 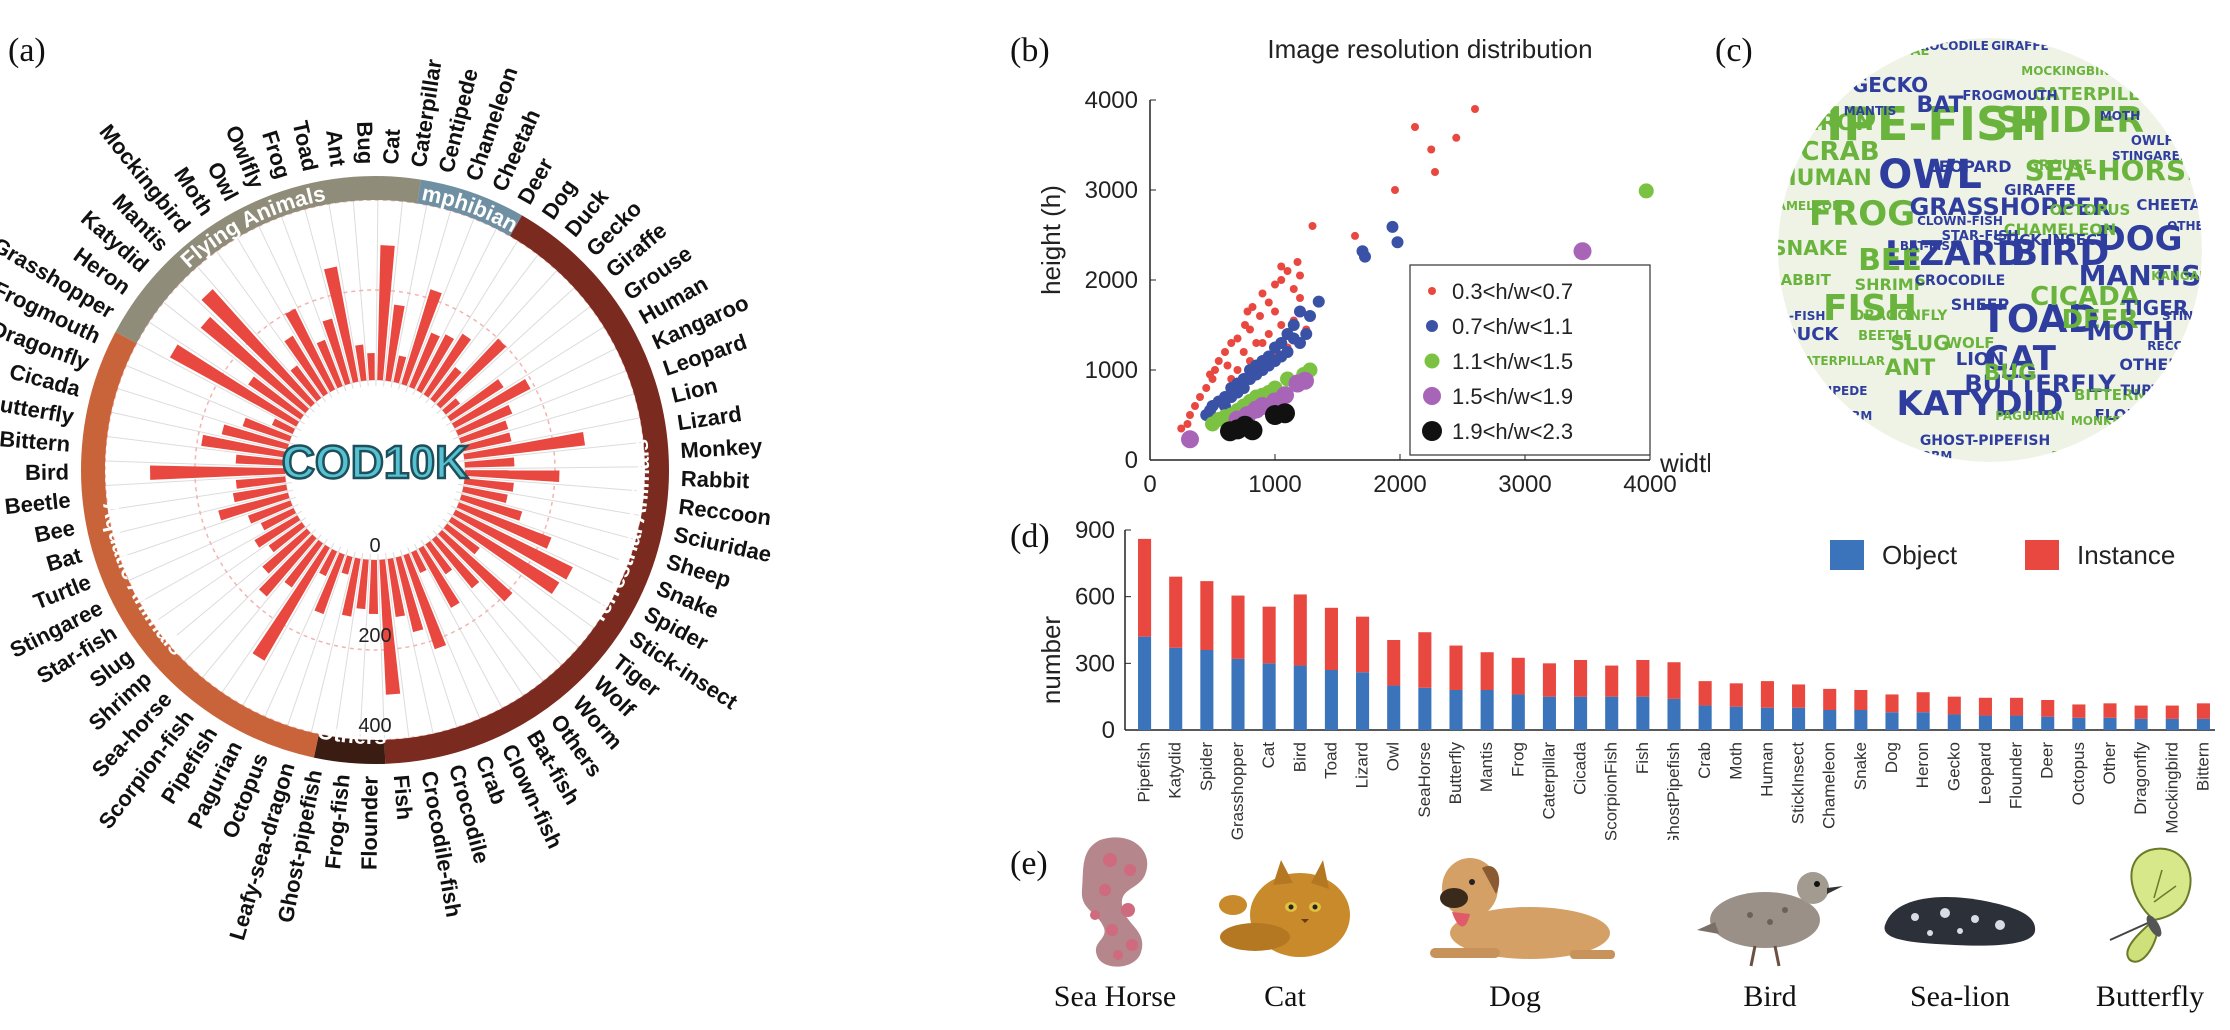 What do you see at coordinates (1630, 930) in the screenshot?
I see `example-photo-row: Sea Horse Cat Dog Bird` at bounding box center [1630, 930].